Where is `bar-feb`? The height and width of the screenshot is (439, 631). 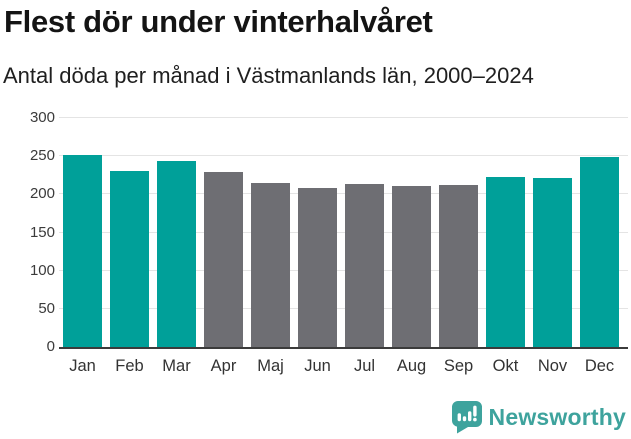 bar-feb is located at coordinates (129, 258).